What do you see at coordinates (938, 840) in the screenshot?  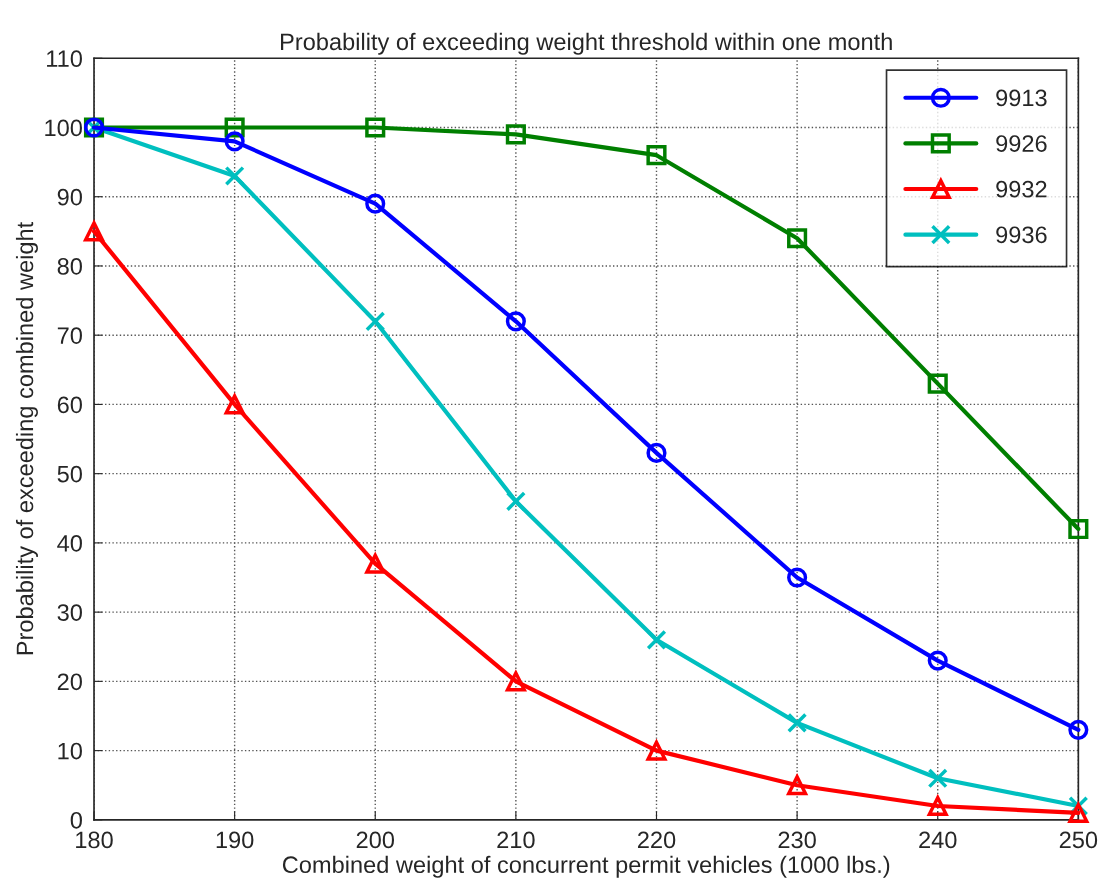 I see `x-tick-label: 240` at bounding box center [938, 840].